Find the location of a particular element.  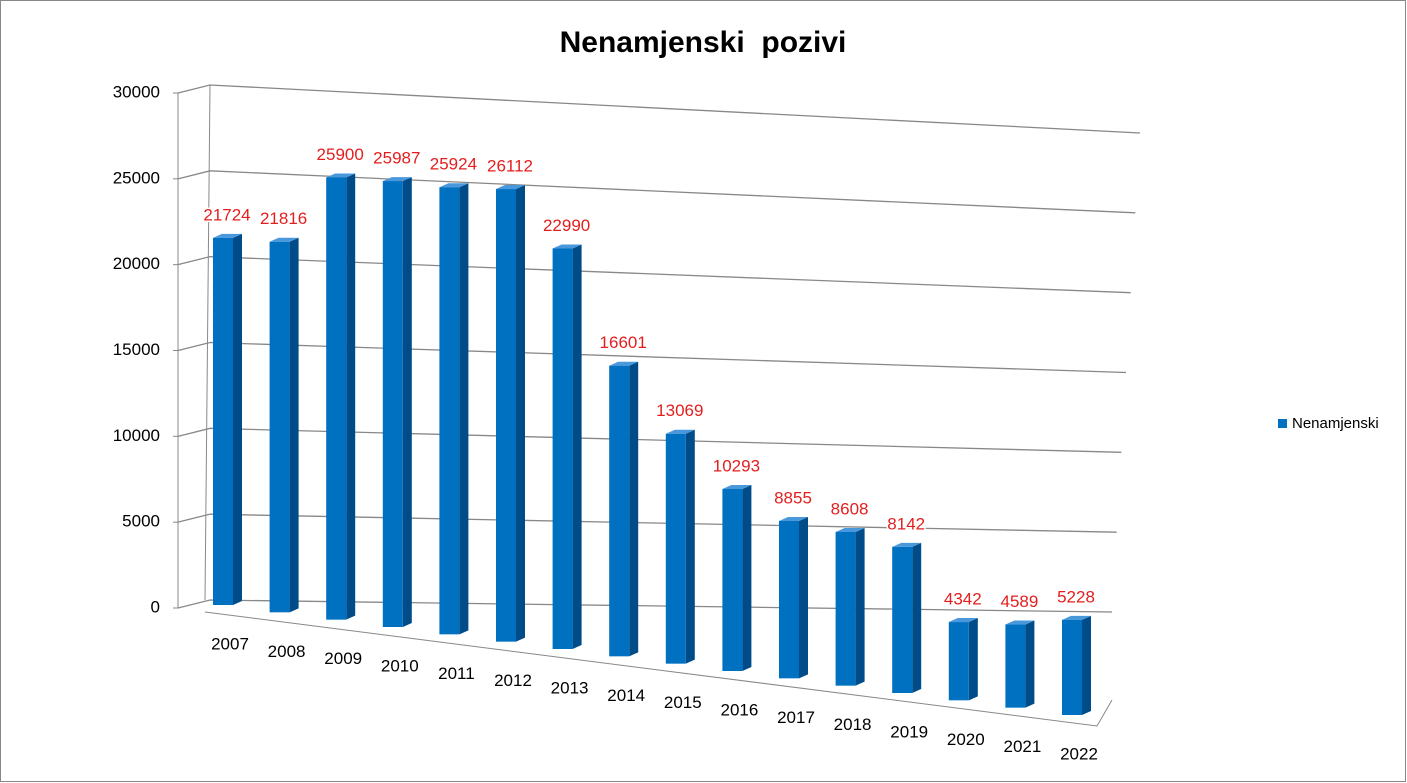

data-label: 22990 is located at coordinates (566, 225).